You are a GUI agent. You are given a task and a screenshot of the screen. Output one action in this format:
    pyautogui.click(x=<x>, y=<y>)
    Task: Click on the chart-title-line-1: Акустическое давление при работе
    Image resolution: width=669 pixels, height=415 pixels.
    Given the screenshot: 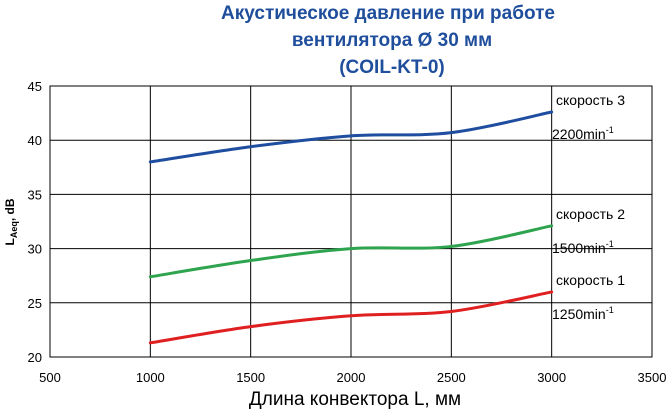 What is the action you would take?
    pyautogui.click(x=388, y=13)
    